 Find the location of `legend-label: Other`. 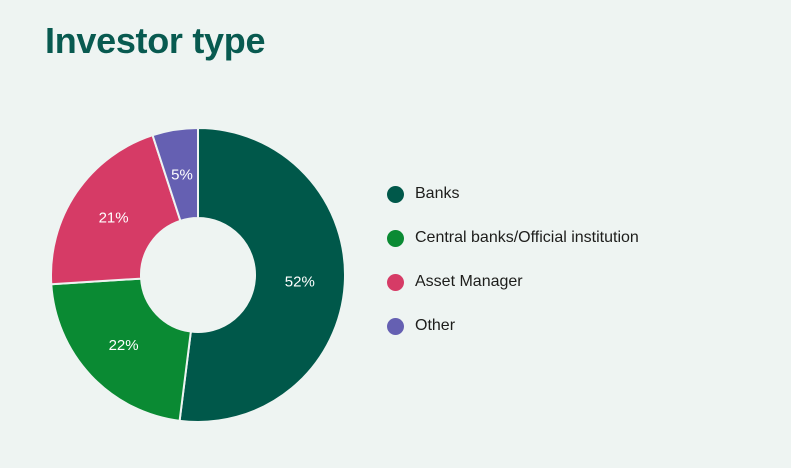

legend-label: Other is located at coordinates (435, 325).